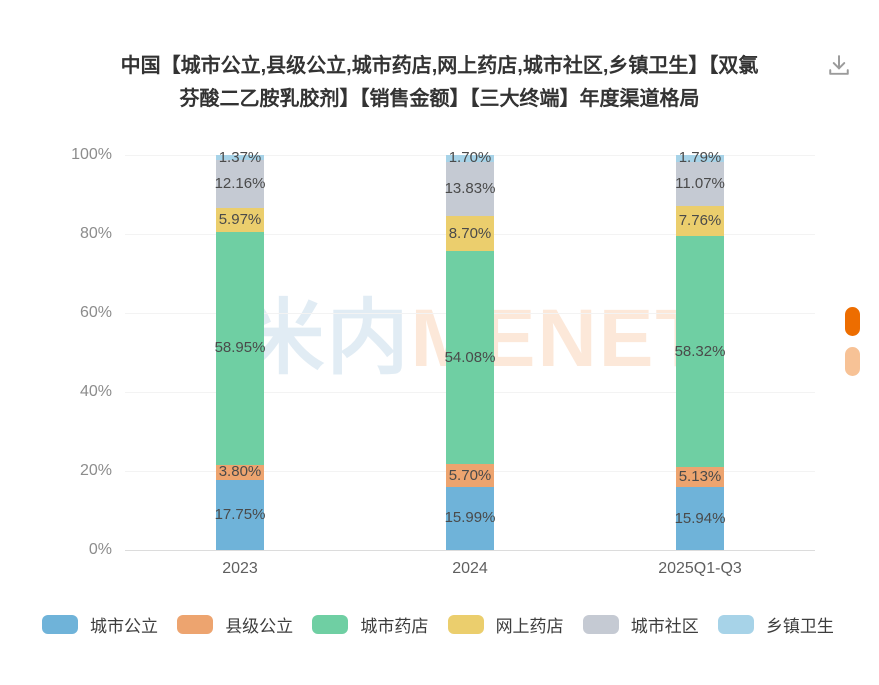  I want to click on bar-segment-2025Q1-Q3-城市公立, so click(700, 518).